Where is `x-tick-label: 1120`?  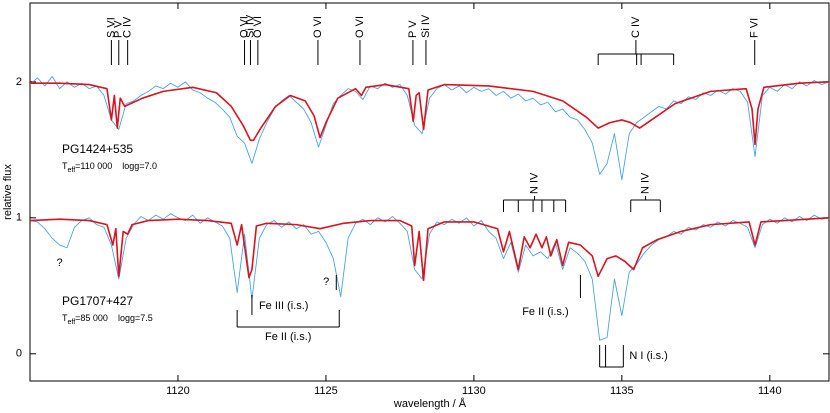 x-tick-label: 1120 is located at coordinates (178, 391).